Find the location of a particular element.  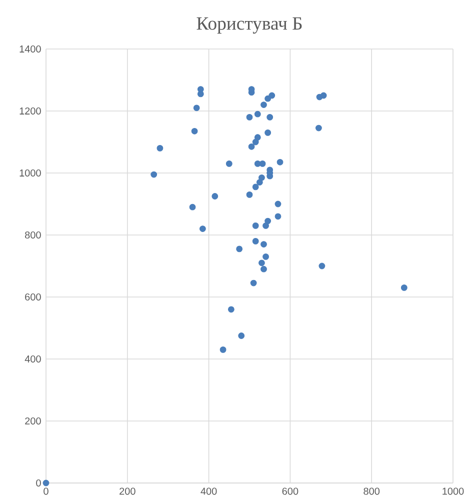

chart-title: Користувач Б is located at coordinates (249, 25).